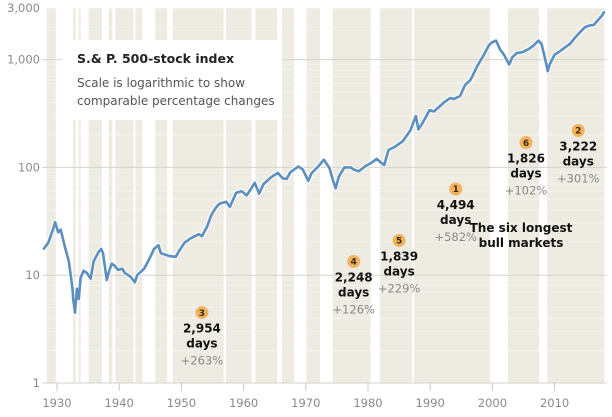 The width and height of the screenshot is (612, 417). Describe the element at coordinates (32, 275) in the screenshot. I see `y-tick-label: 10` at that location.